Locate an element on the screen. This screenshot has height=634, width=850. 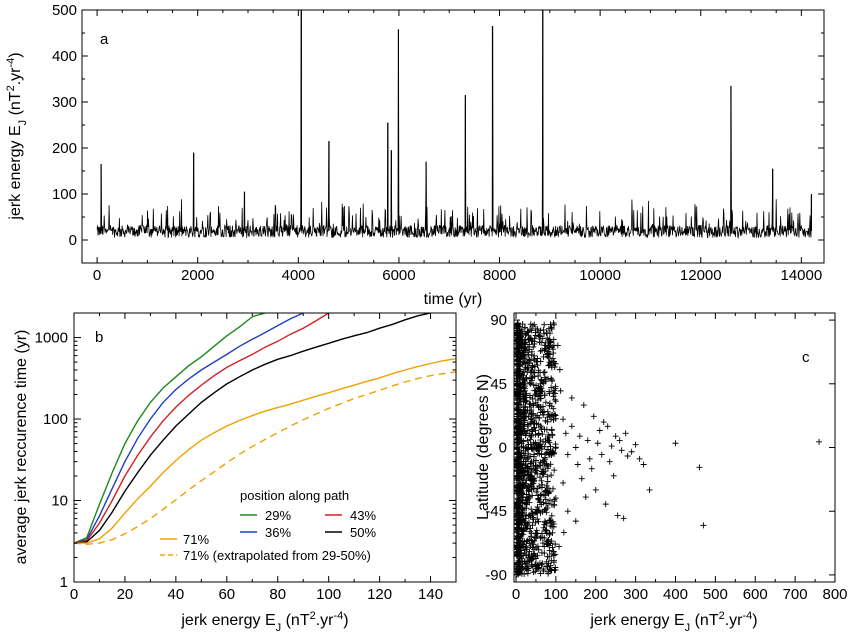
y-tick-label: 400 is located at coordinates (64, 56).